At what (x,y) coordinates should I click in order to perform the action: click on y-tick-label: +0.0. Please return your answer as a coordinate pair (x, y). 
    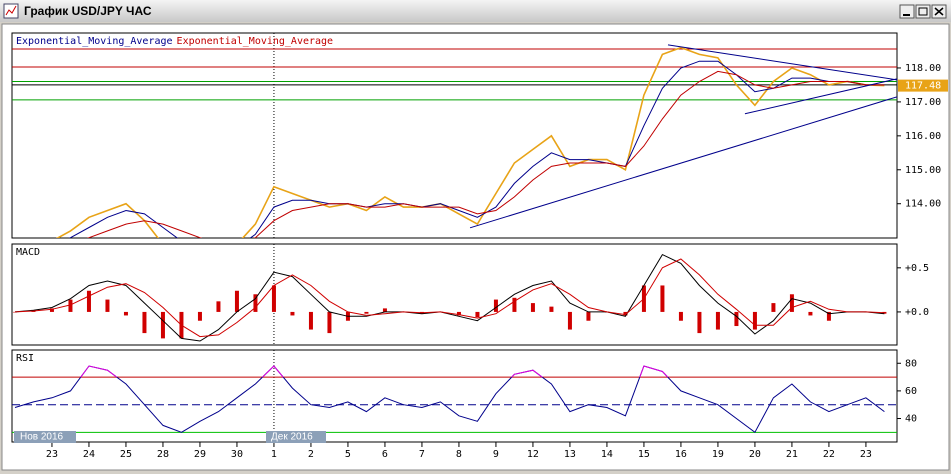
    Looking at the image, I should click on (917, 312).